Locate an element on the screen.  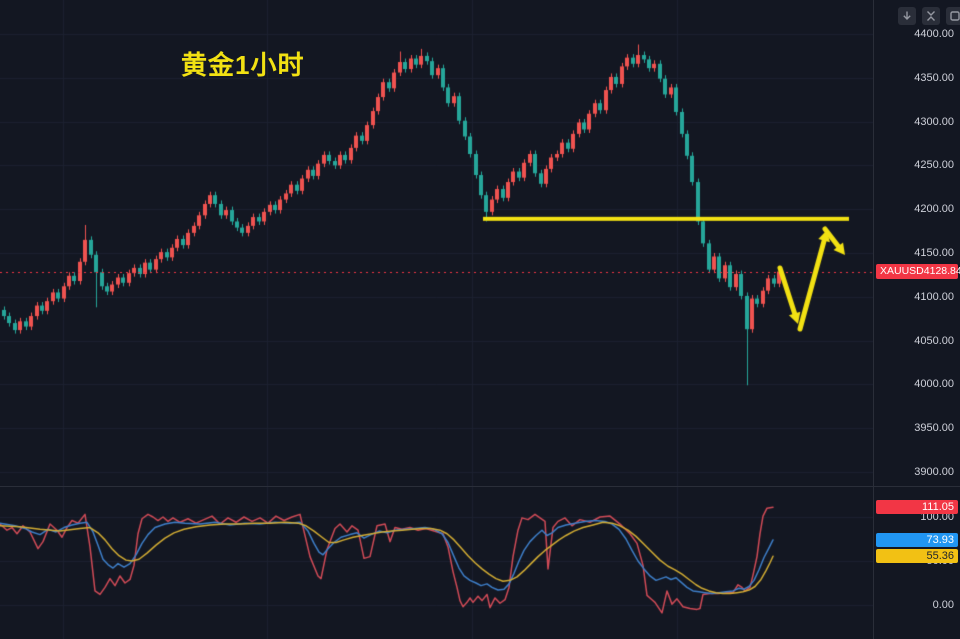
arrow-down-icon is located at coordinates (907, 16).